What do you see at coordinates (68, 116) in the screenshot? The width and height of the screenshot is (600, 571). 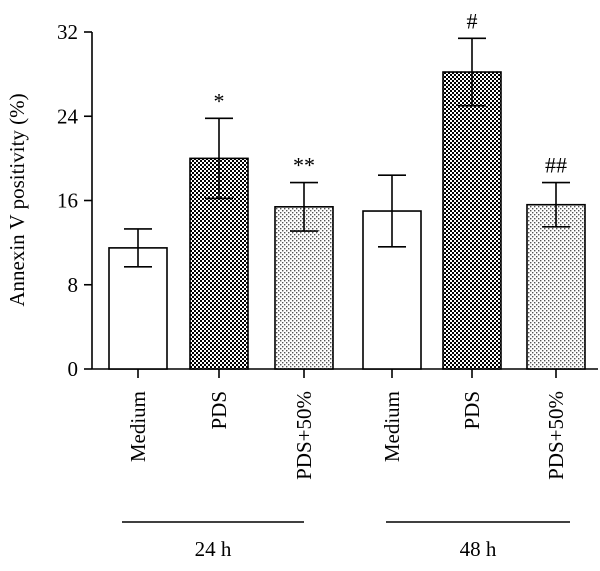 I see `y-tick-label: 24` at bounding box center [68, 116].